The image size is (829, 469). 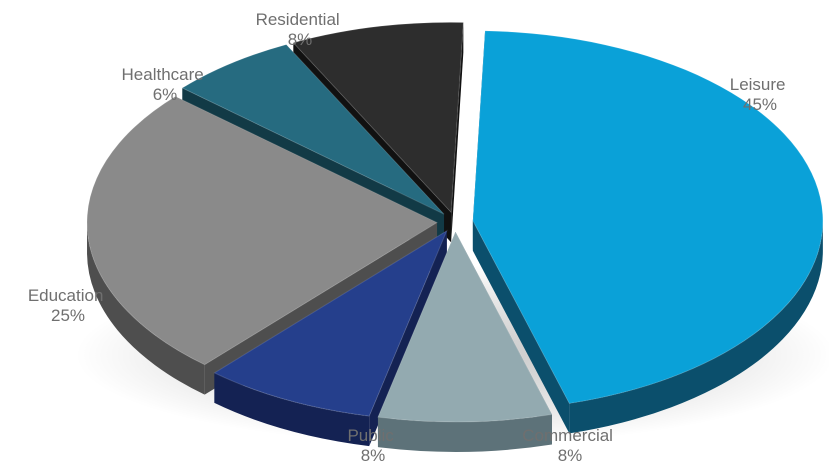 I want to click on label-public: Public 8%, so click(x=372, y=445).